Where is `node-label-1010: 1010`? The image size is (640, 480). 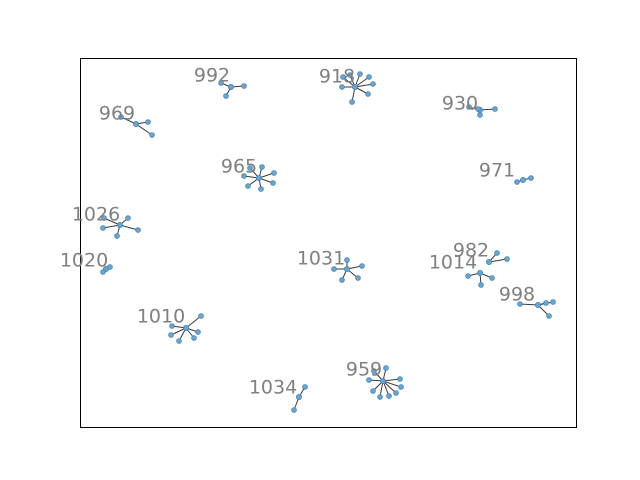 node-label-1010: 1010 is located at coordinates (161, 317).